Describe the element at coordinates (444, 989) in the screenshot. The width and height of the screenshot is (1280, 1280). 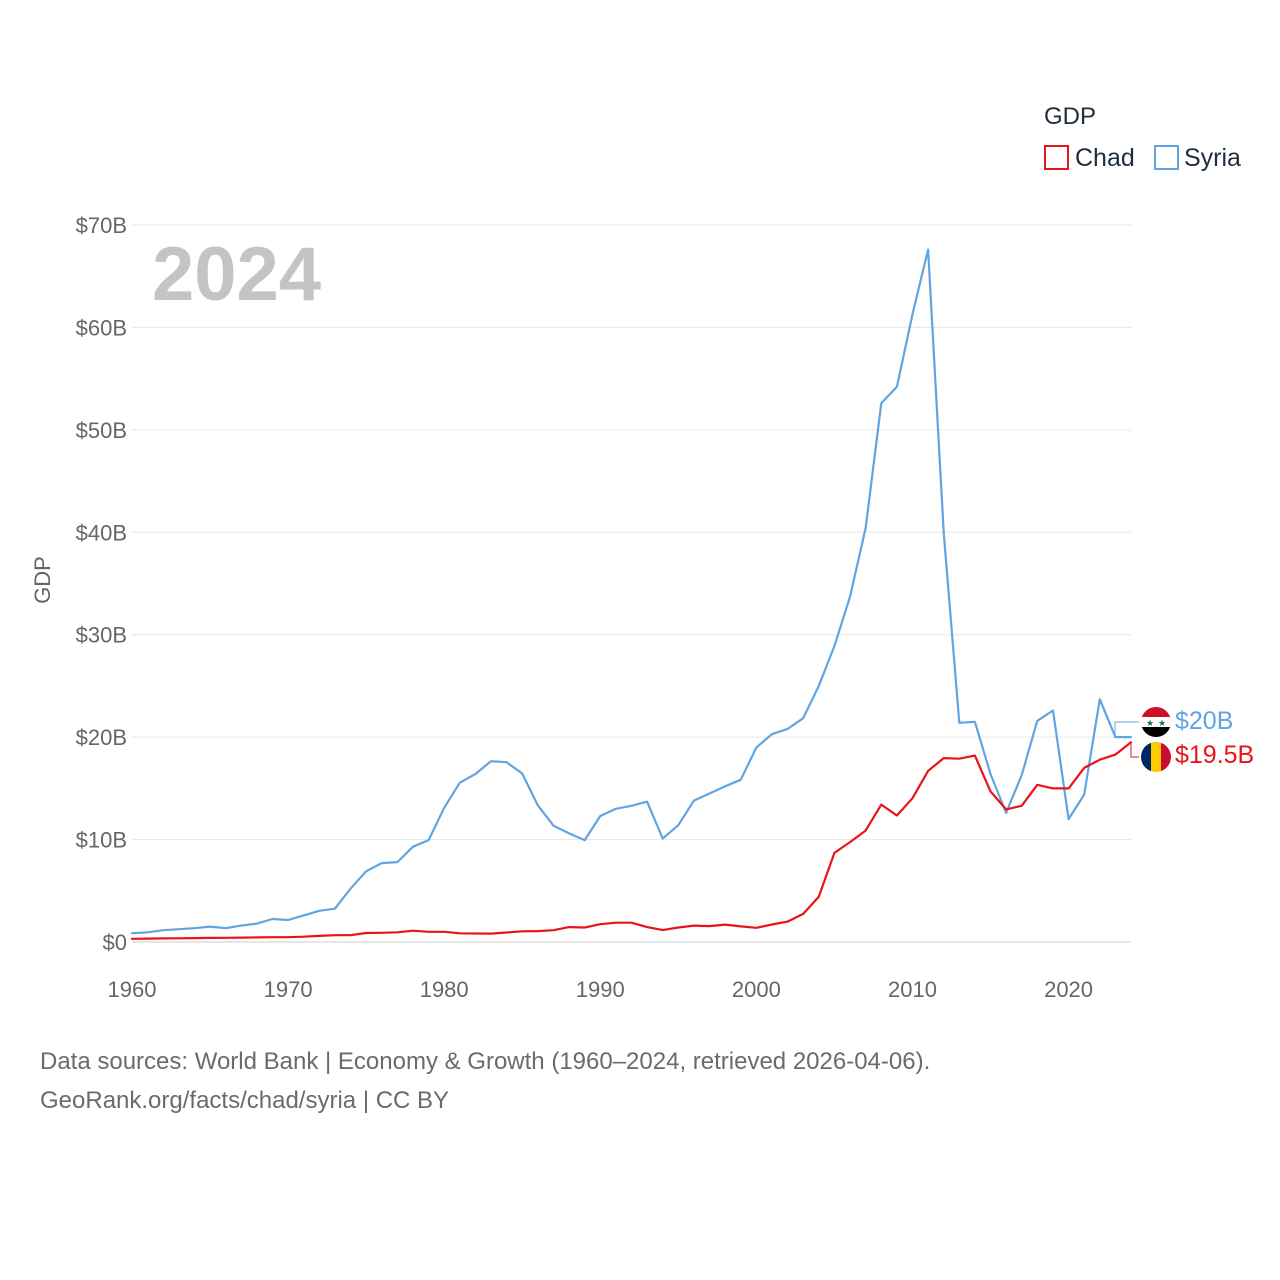
I see `x-tick-label: 1980` at that location.